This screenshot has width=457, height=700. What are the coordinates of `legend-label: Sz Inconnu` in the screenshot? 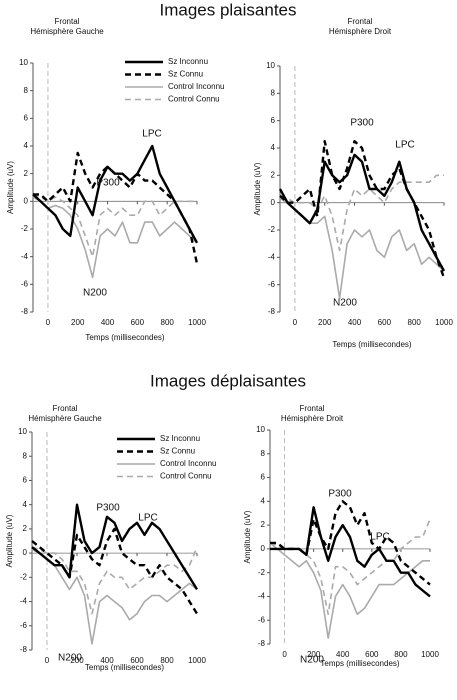 It's located at (180, 438).